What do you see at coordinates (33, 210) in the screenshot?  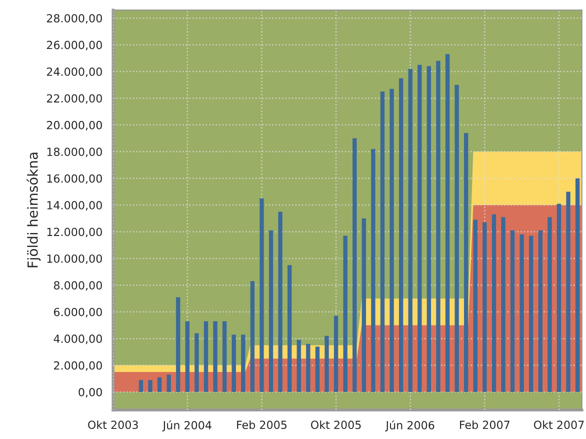 I see `y-axis-title: Fjöldi heimsókna` at bounding box center [33, 210].